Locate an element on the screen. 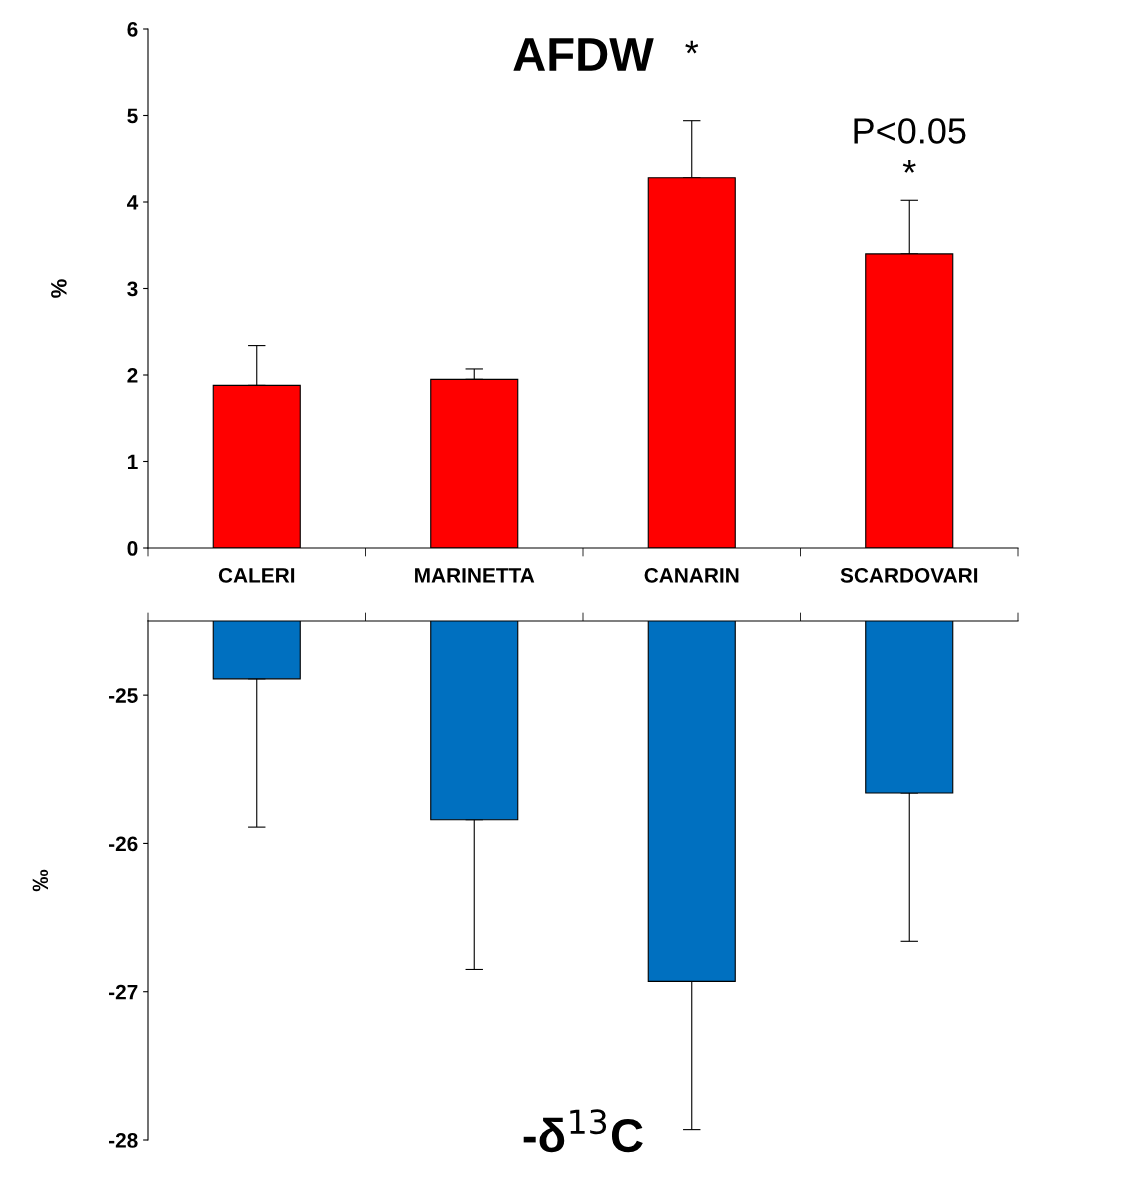 The width and height of the screenshot is (1142, 1188). y-axis-title: ‰ is located at coordinates (40, 880).